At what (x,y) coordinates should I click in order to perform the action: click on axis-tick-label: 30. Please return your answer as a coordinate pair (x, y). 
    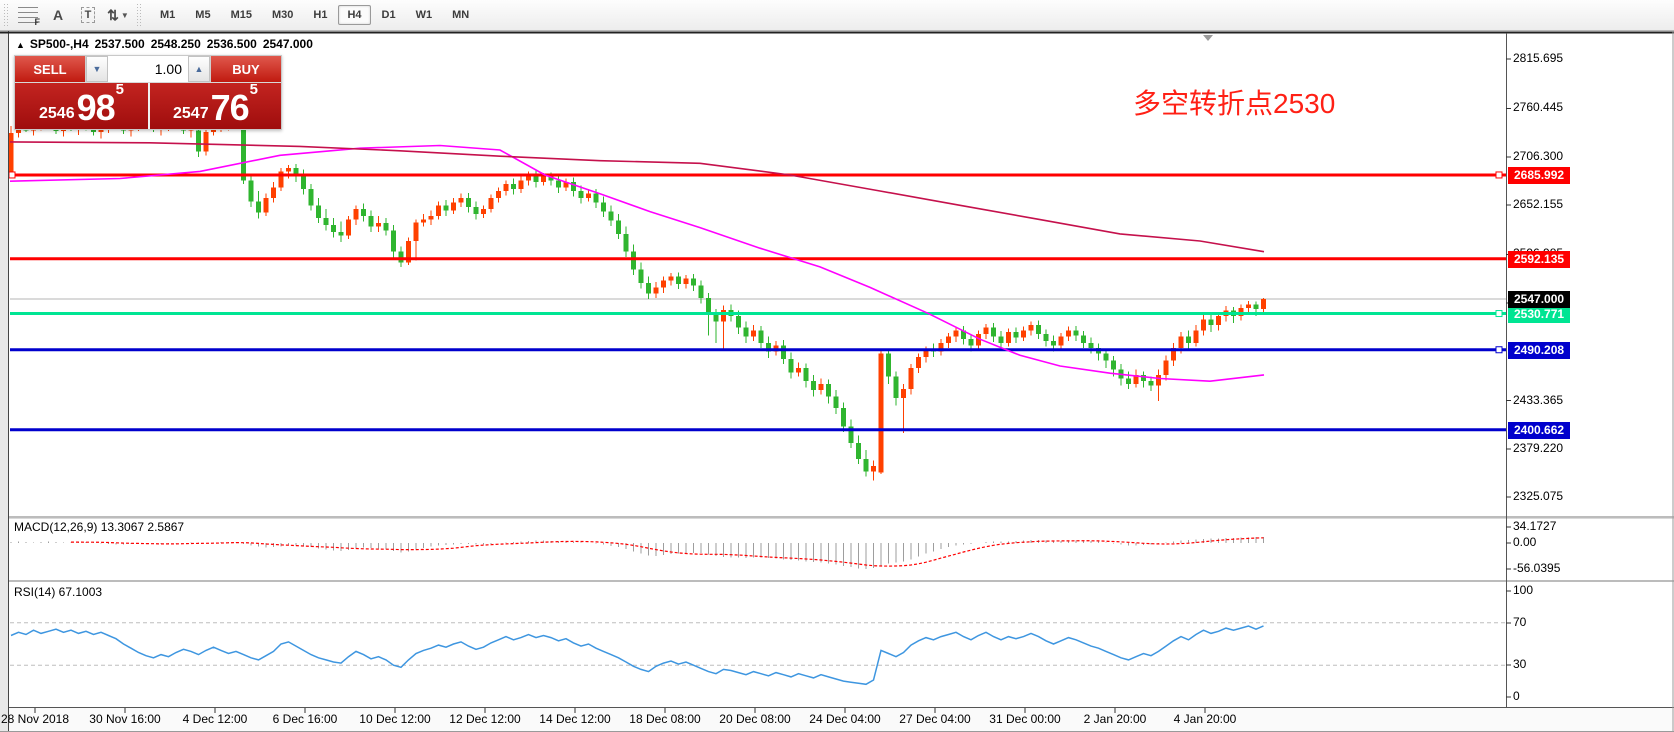
    Looking at the image, I should click on (1520, 664).